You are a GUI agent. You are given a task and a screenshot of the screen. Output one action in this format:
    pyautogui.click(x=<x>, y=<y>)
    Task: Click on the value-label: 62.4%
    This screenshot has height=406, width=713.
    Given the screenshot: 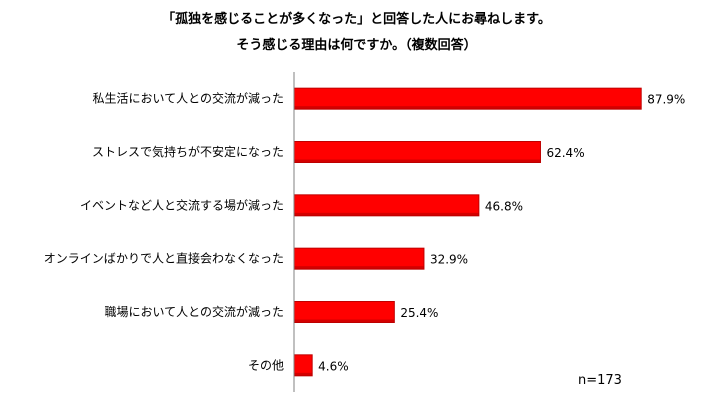 What is the action you would take?
    pyautogui.click(x=565, y=153)
    